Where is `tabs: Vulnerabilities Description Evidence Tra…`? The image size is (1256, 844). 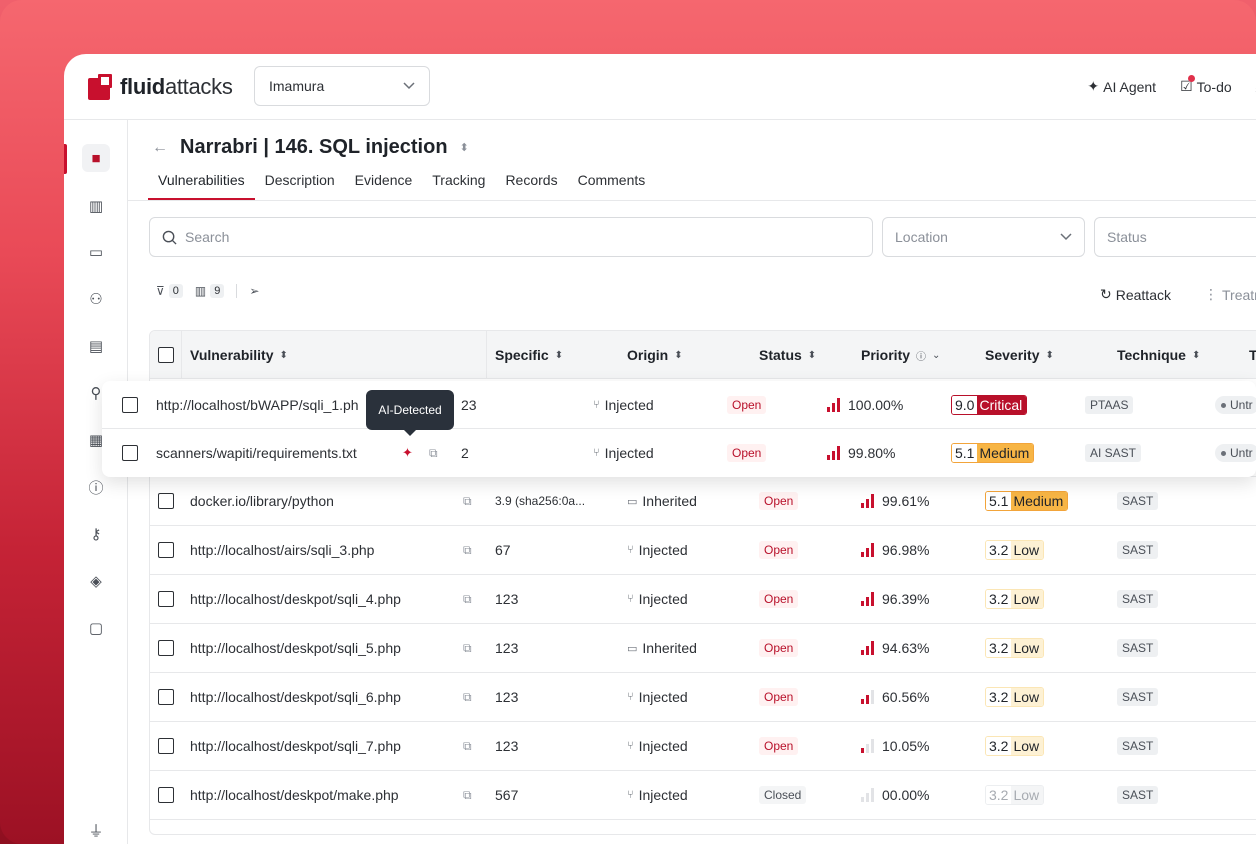
tabs: Vulnerabilities Description Evidence Tra… is located at coordinates (401, 186).